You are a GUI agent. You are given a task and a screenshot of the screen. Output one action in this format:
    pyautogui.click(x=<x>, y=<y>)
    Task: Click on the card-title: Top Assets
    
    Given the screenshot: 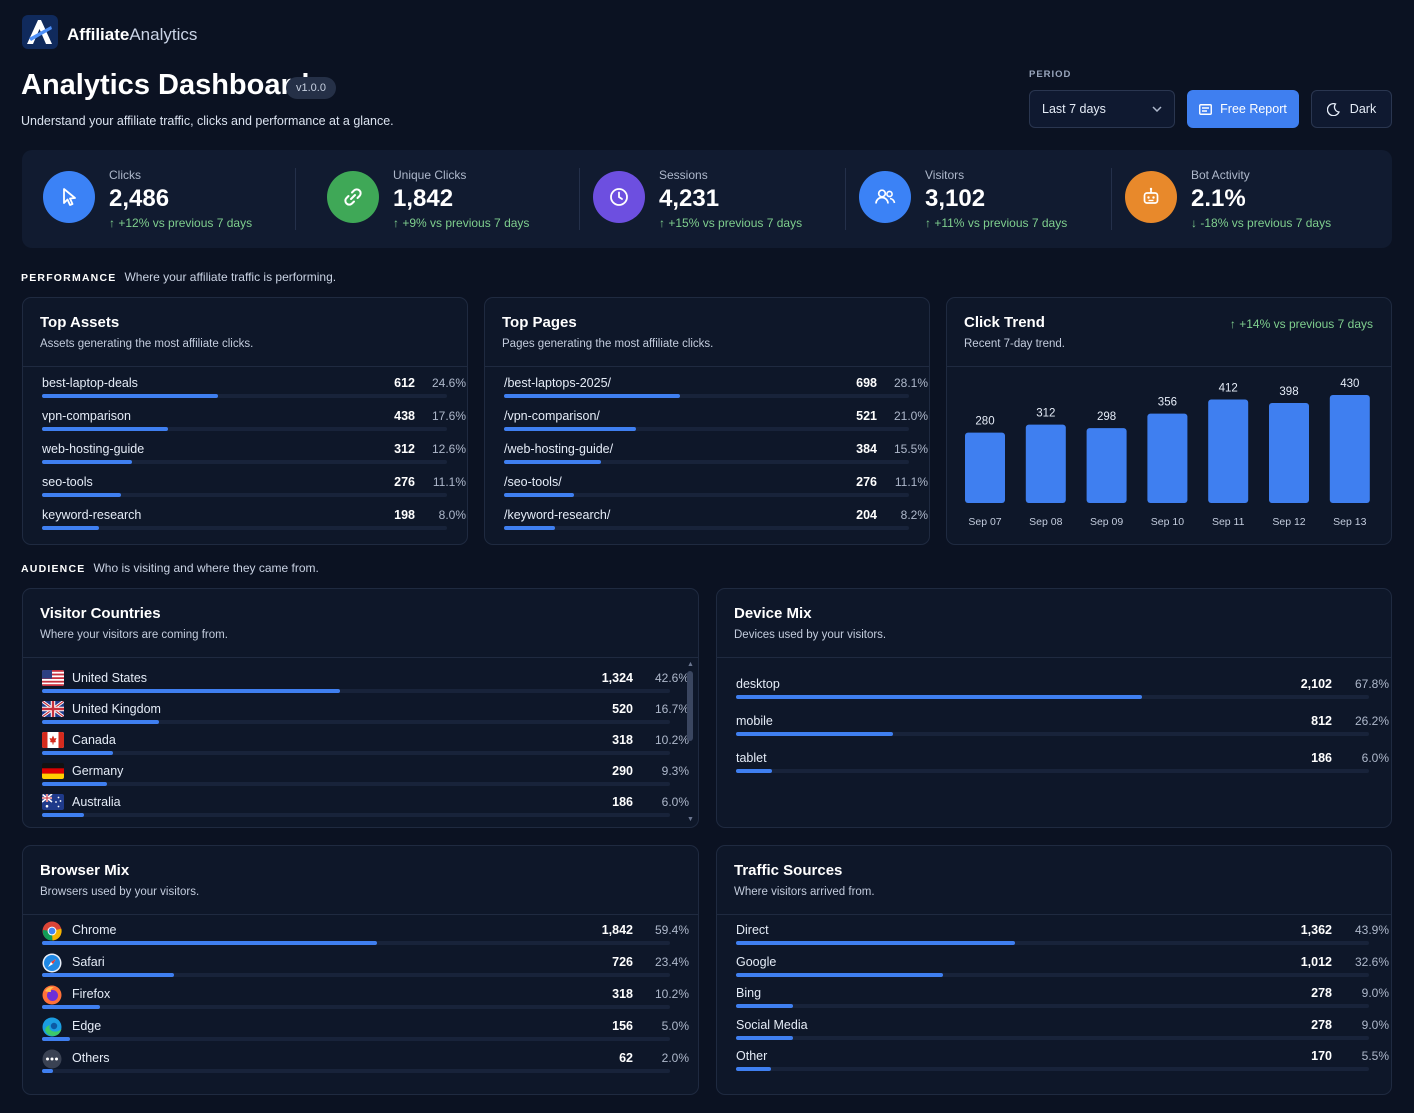 What is the action you would take?
    pyautogui.click(x=80, y=322)
    